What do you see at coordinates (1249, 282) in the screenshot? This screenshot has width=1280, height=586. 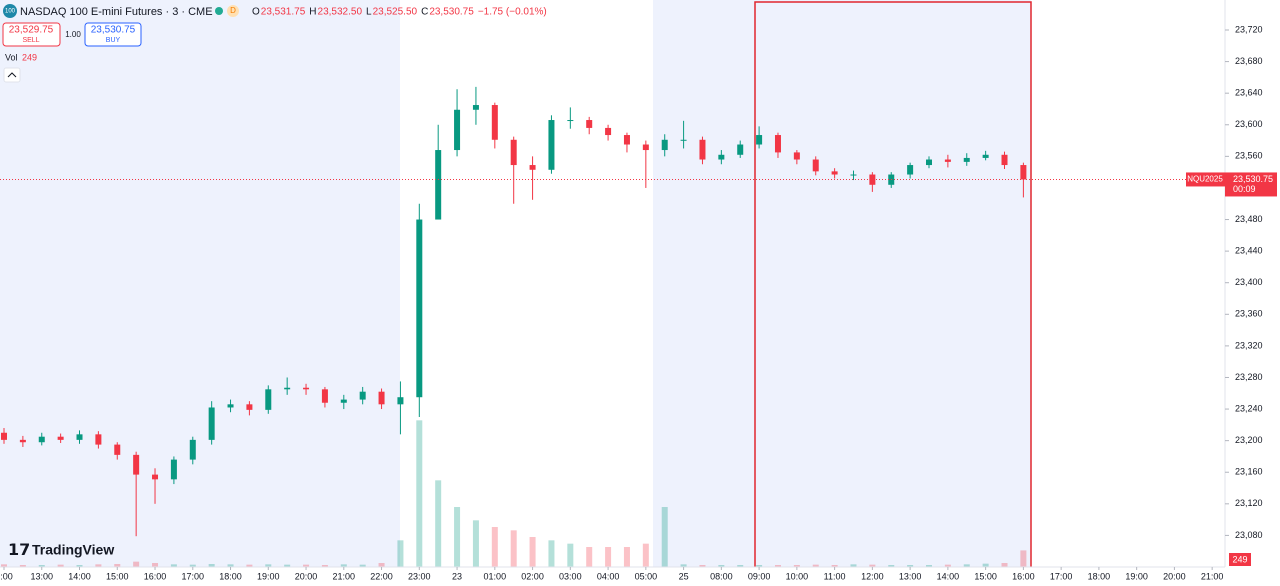 I see `y-tick-label: 23,400` at bounding box center [1249, 282].